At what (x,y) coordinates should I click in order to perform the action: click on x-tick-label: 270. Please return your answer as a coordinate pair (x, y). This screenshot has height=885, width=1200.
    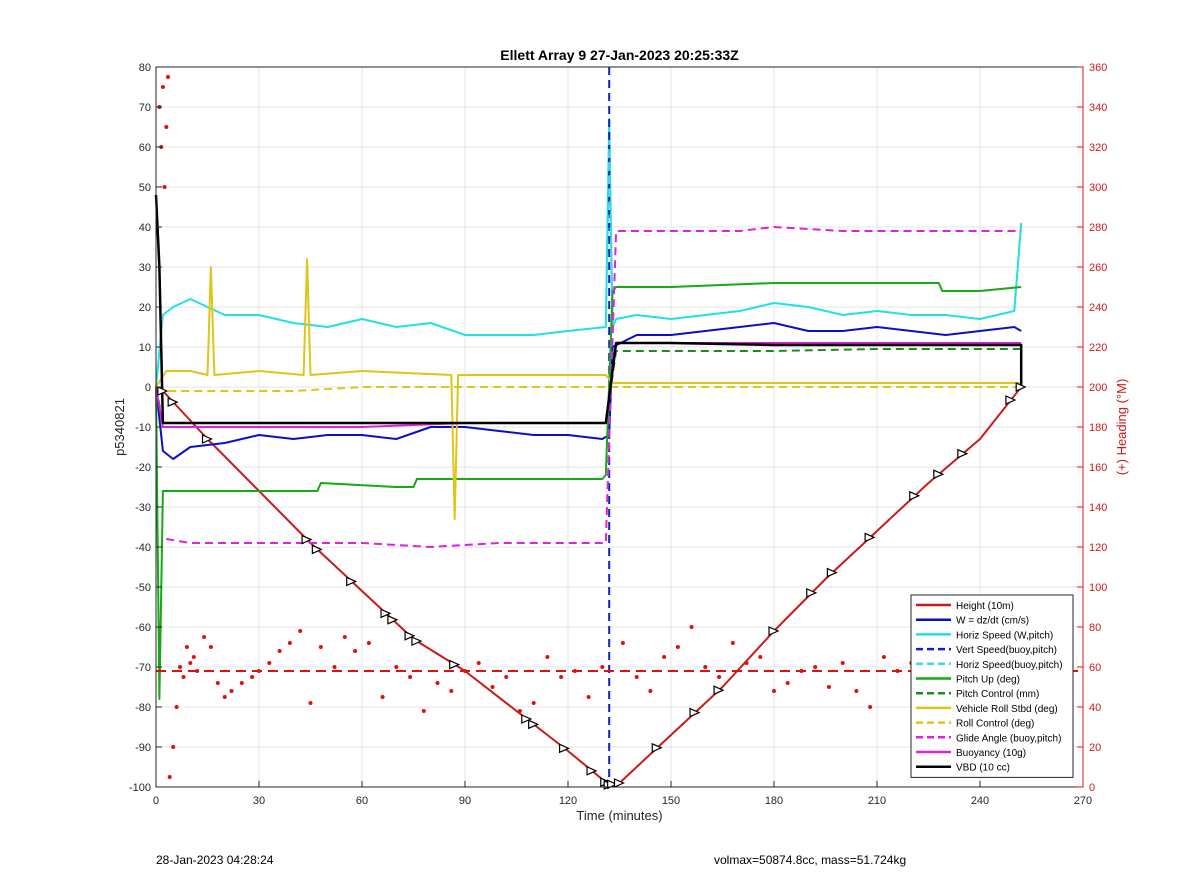
    Looking at the image, I should click on (1083, 801).